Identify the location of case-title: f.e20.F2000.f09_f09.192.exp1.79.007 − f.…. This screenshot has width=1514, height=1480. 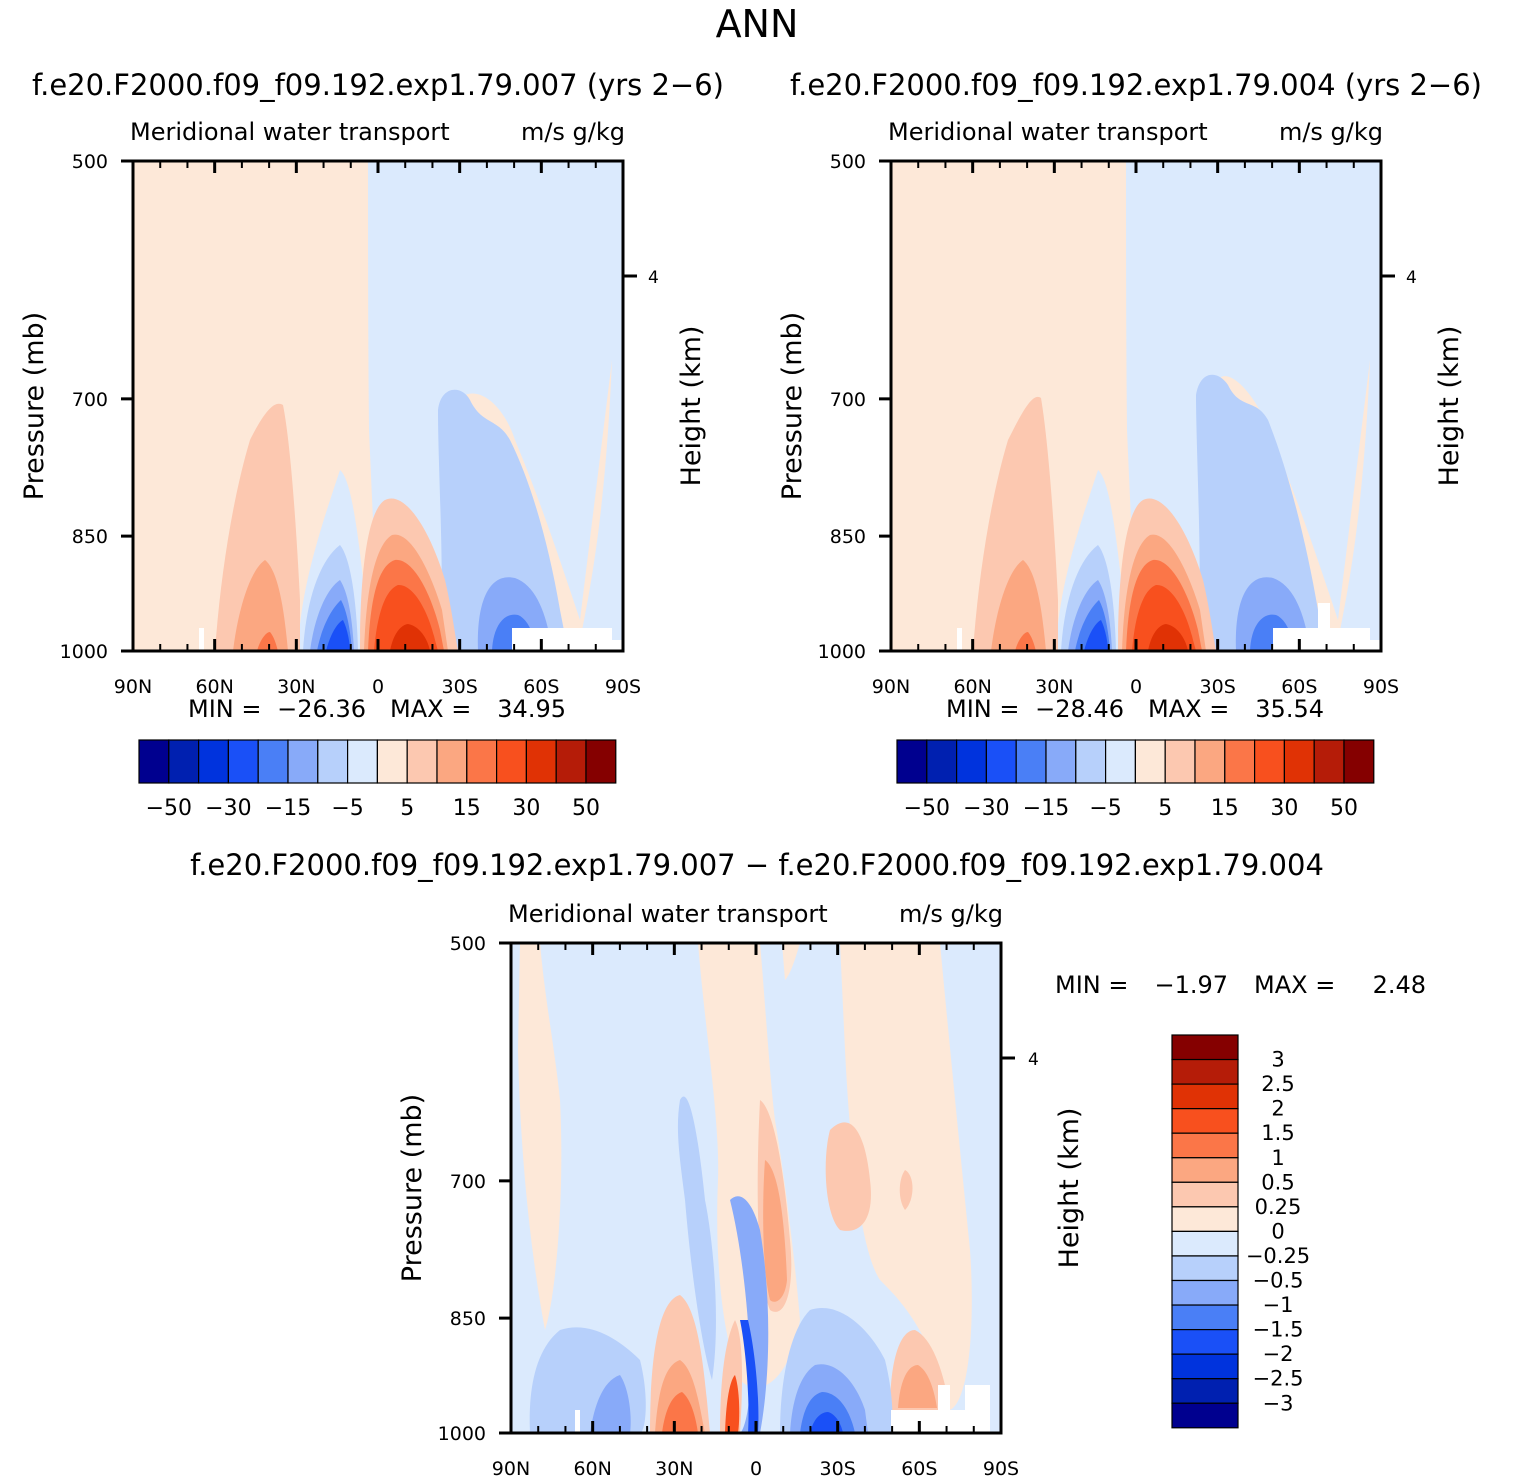
(757, 865).